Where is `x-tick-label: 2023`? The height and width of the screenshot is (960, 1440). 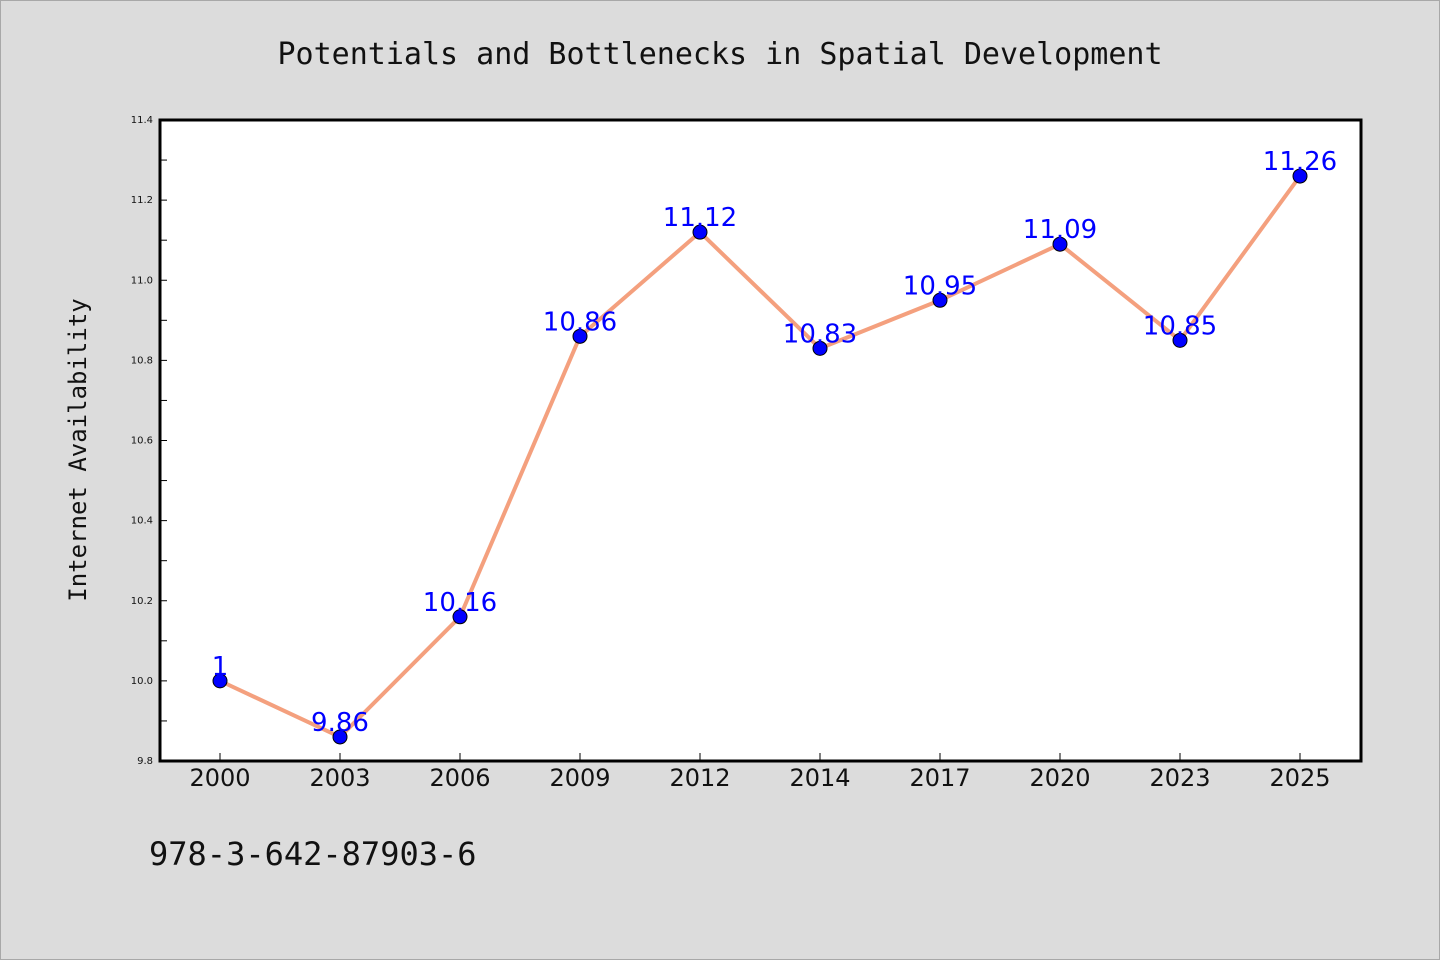
x-tick-label: 2023 is located at coordinates (1179, 778).